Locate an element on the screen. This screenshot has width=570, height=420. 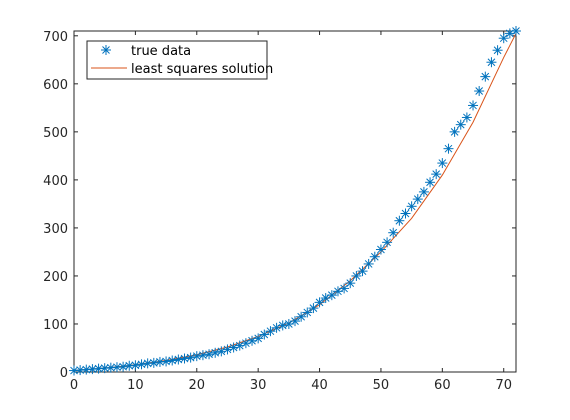
legend-marker-true-data is located at coordinates (106, 50).